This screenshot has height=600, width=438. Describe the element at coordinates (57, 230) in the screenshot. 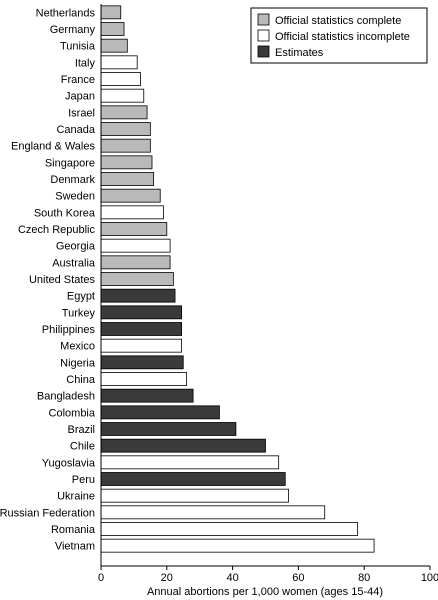

I see `category-label: Czech Republic` at that location.